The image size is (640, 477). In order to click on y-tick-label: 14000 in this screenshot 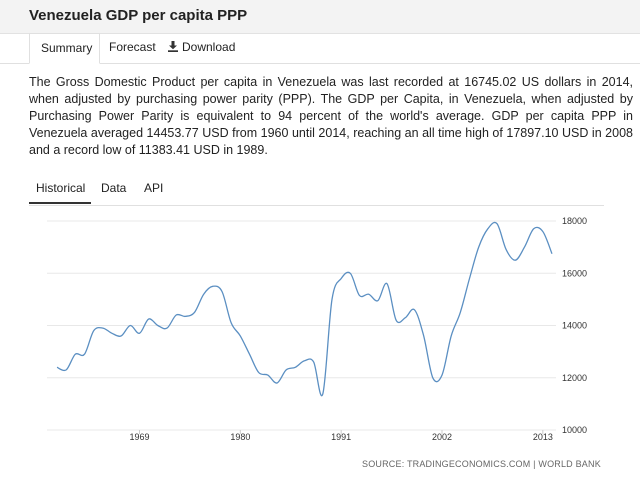, I will do `click(574, 326)`.